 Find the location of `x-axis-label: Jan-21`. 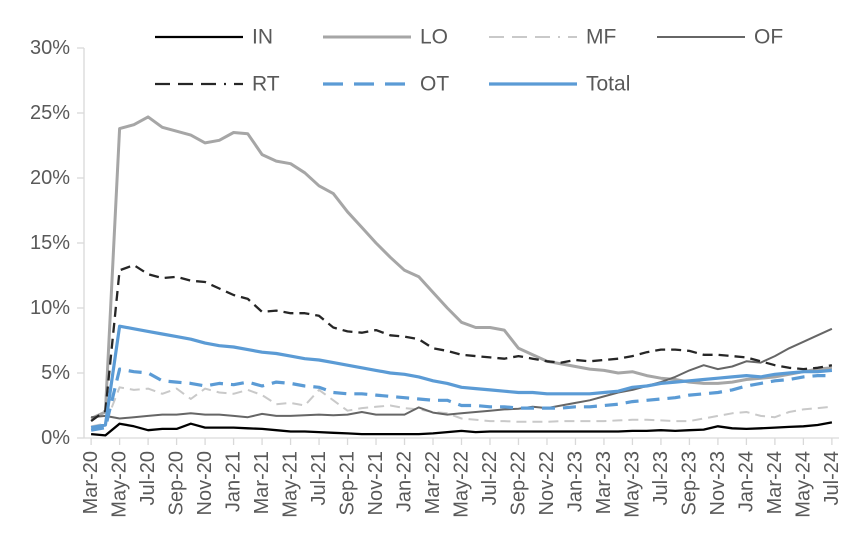

x-axis-label: Jan-21 is located at coordinates (234, 481).